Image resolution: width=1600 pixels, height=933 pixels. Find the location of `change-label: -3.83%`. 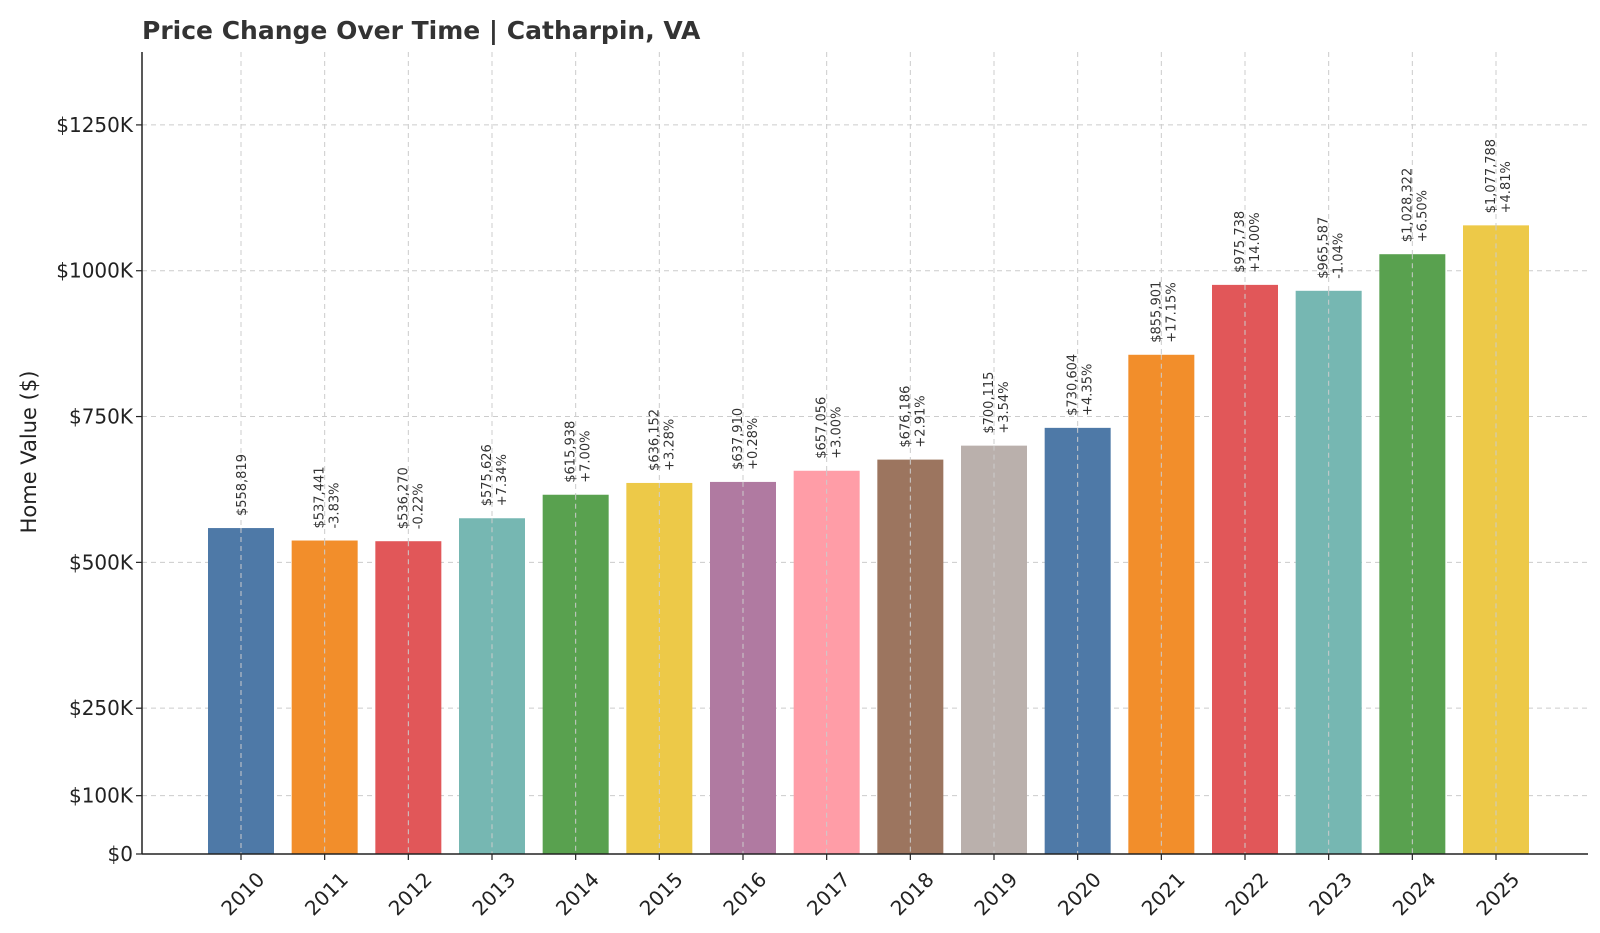

change-label: -3.83% is located at coordinates (335, 506).